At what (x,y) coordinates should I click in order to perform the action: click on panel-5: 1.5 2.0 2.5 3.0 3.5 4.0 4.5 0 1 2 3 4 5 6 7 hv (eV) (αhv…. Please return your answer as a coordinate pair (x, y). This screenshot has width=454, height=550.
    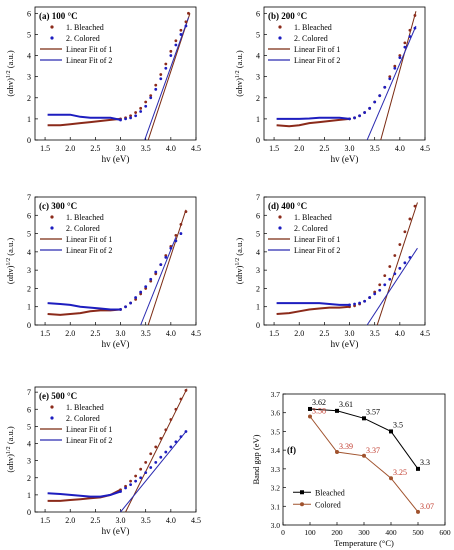
    Looking at the image, I should click on (103, 461).